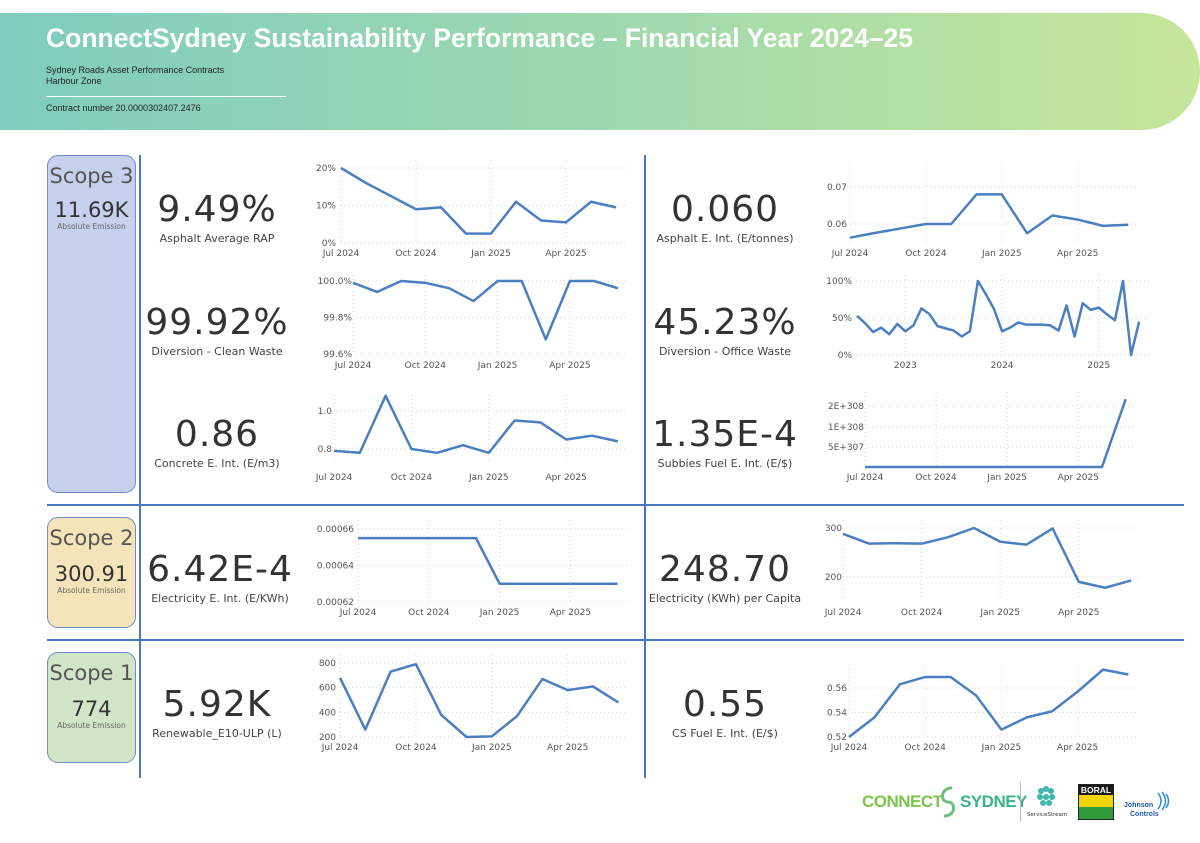  Describe the element at coordinates (217, 443) in the screenshot. I see `kpi-concrete-eint: 0.86 Concrete E. Int. (E/m3)` at that location.